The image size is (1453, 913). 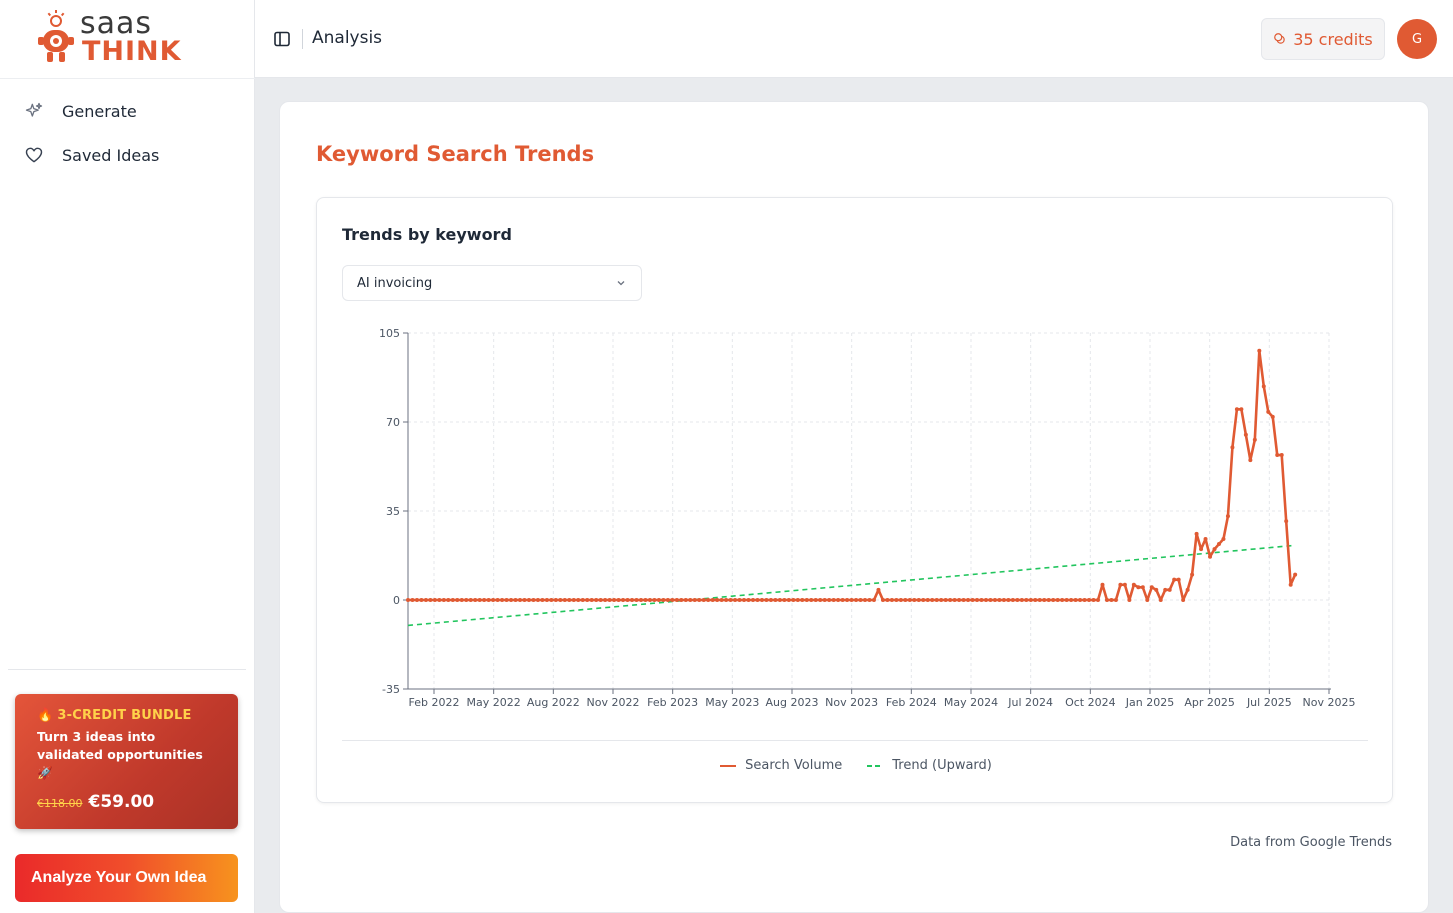 I want to click on header-separator, so click(x=302, y=39).